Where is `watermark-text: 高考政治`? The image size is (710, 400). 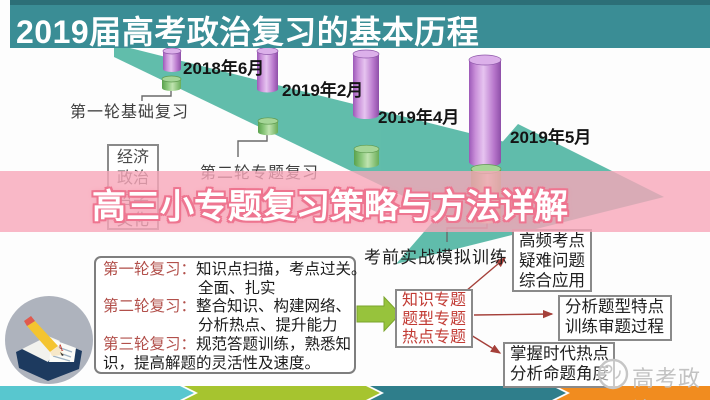 watermark-text: 高考政治 is located at coordinates (667, 383).